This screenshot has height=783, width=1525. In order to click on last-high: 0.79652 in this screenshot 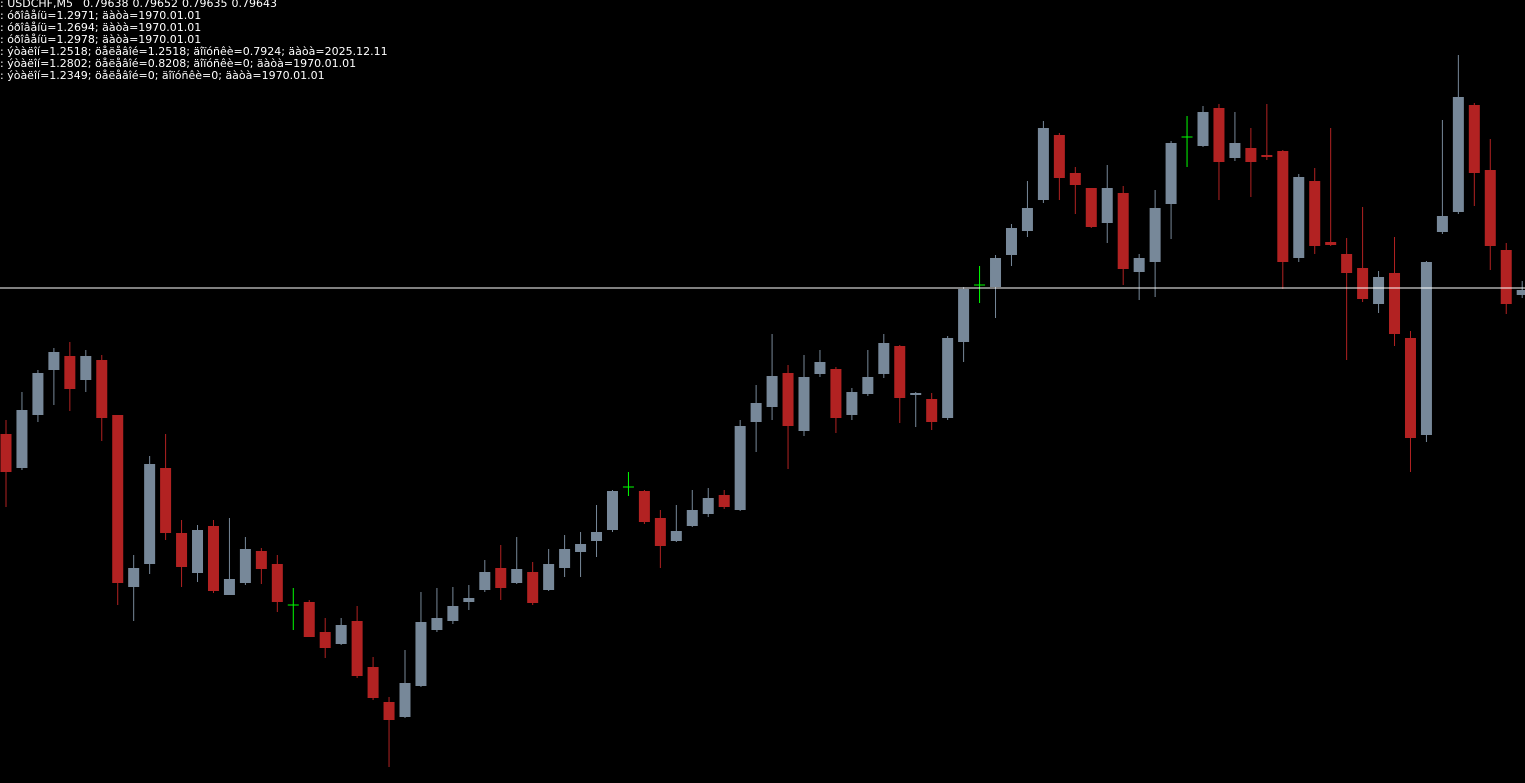, I will do `click(155, 5)`.